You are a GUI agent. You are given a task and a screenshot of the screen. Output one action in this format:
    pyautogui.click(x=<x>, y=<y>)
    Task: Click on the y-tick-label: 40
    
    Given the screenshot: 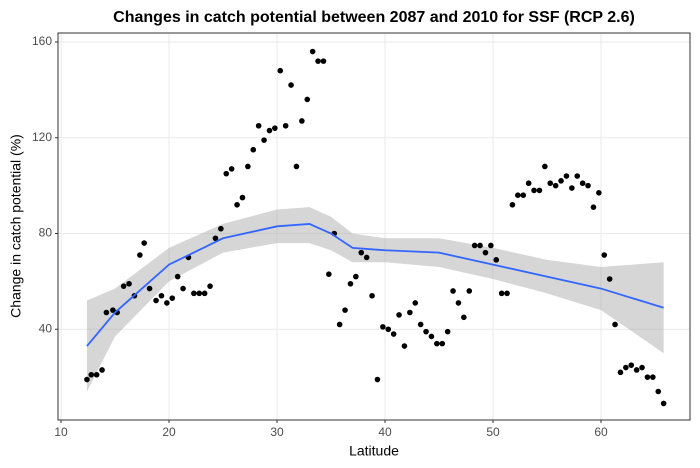 What is the action you would take?
    pyautogui.click(x=46, y=328)
    